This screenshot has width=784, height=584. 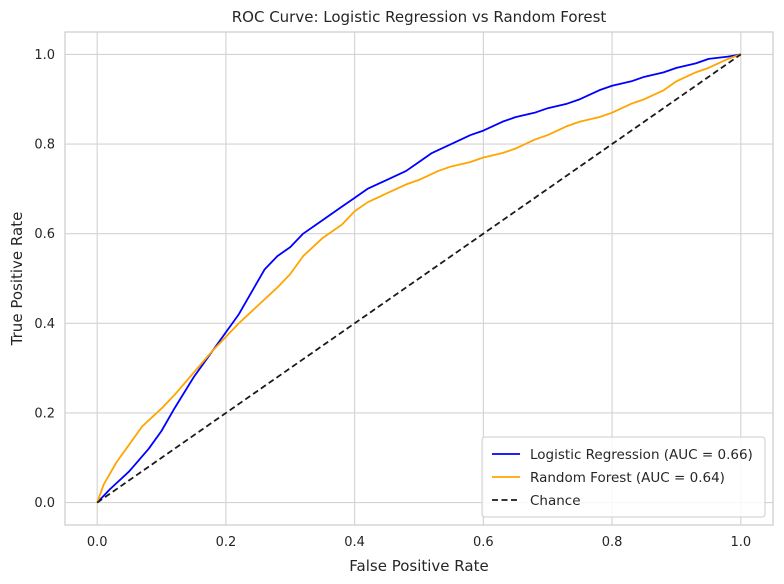 What do you see at coordinates (44, 145) in the screenshot?
I see `y-tick-label: 0.8` at bounding box center [44, 145].